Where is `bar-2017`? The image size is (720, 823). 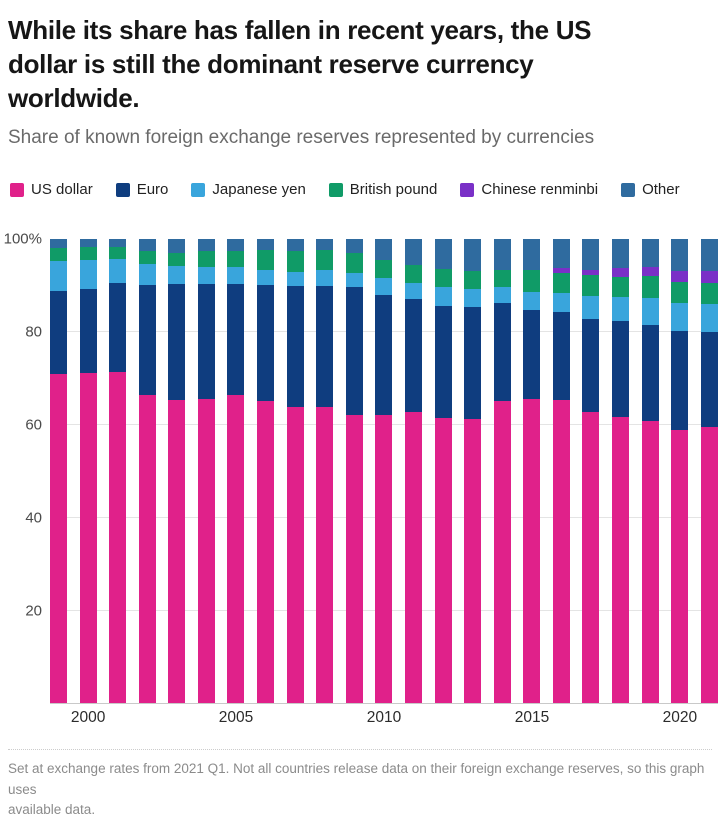
bar-2017 is located at coordinates (591, 471).